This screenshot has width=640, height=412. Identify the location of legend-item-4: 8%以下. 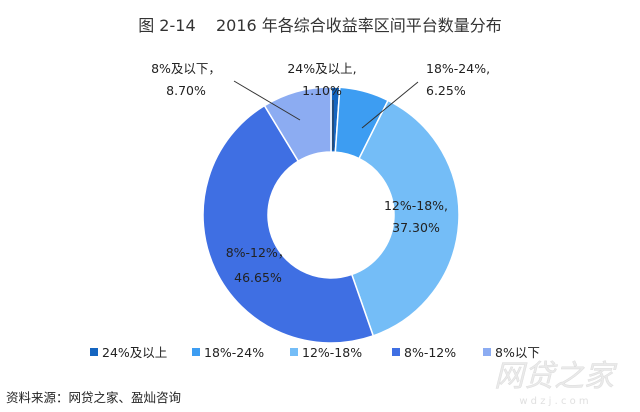
(517, 352).